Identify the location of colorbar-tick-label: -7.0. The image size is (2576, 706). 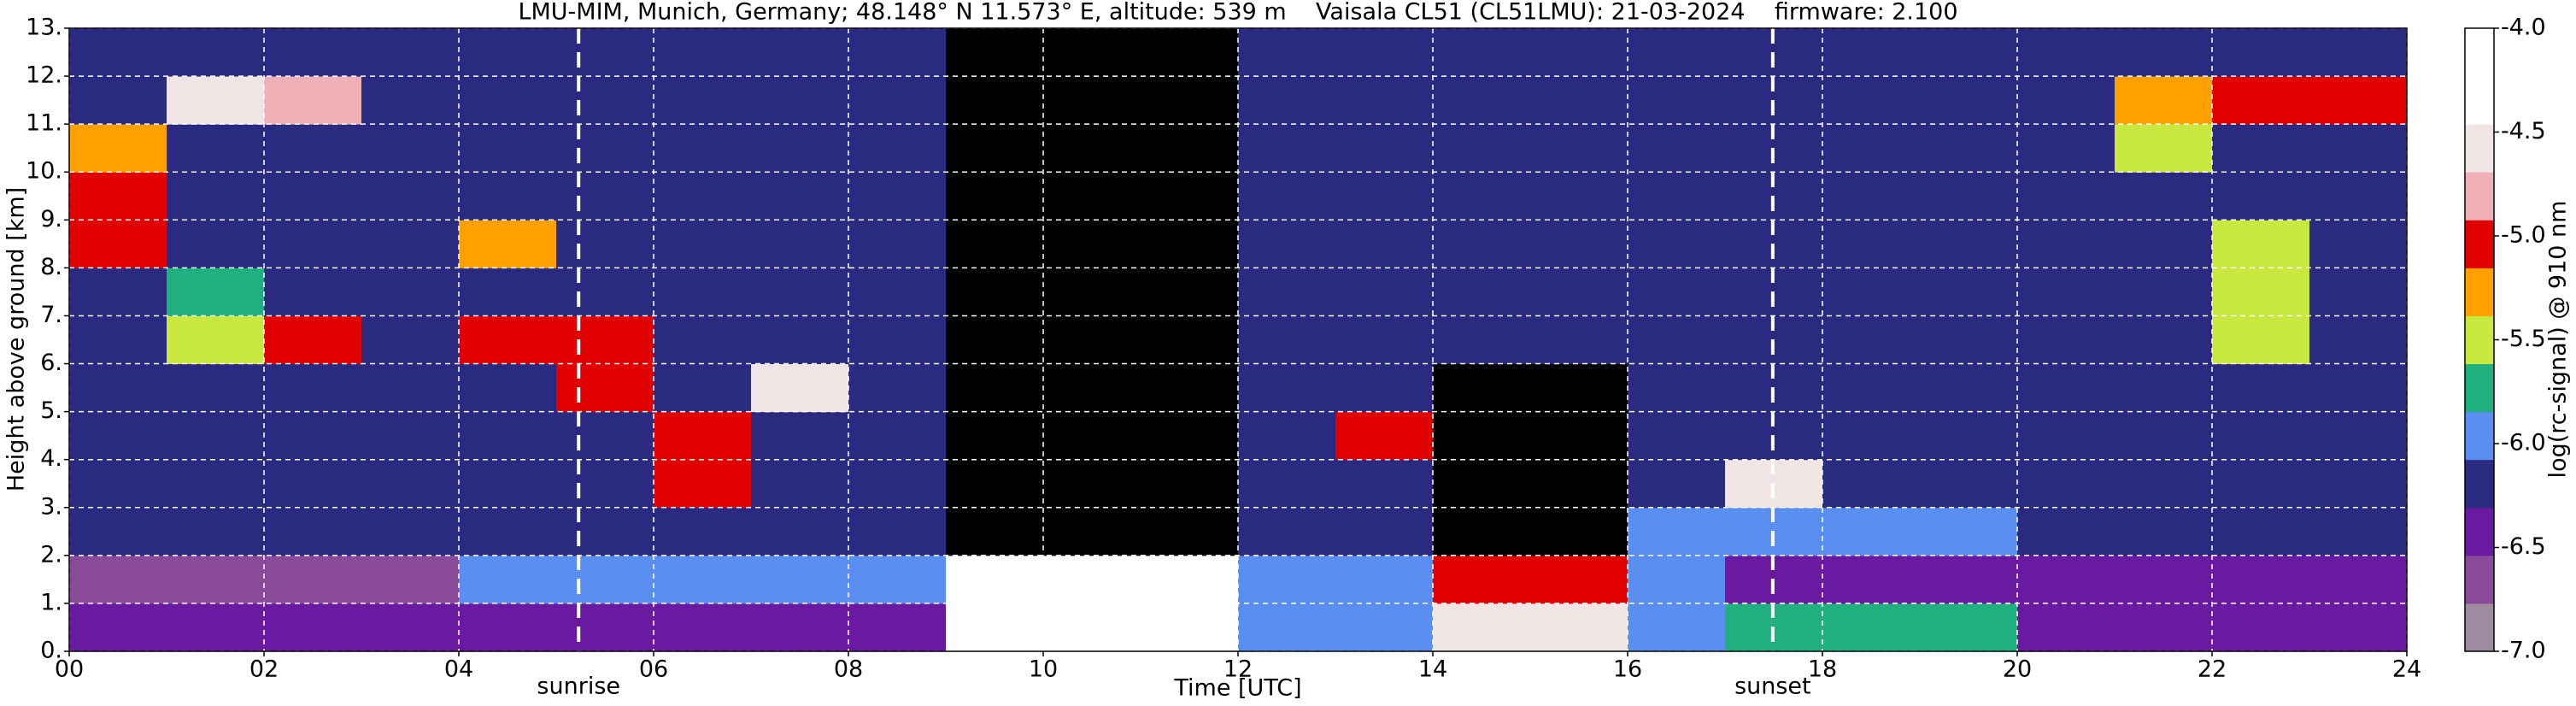
(2523, 651).